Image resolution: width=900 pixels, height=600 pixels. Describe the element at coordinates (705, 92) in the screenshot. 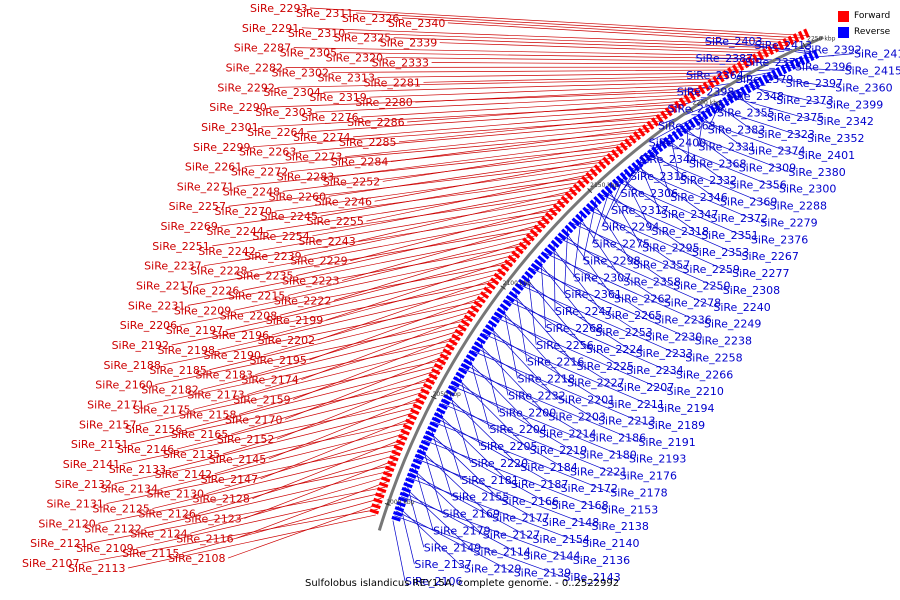

I see `reverse-gene-label: SiRe_2398` at that location.